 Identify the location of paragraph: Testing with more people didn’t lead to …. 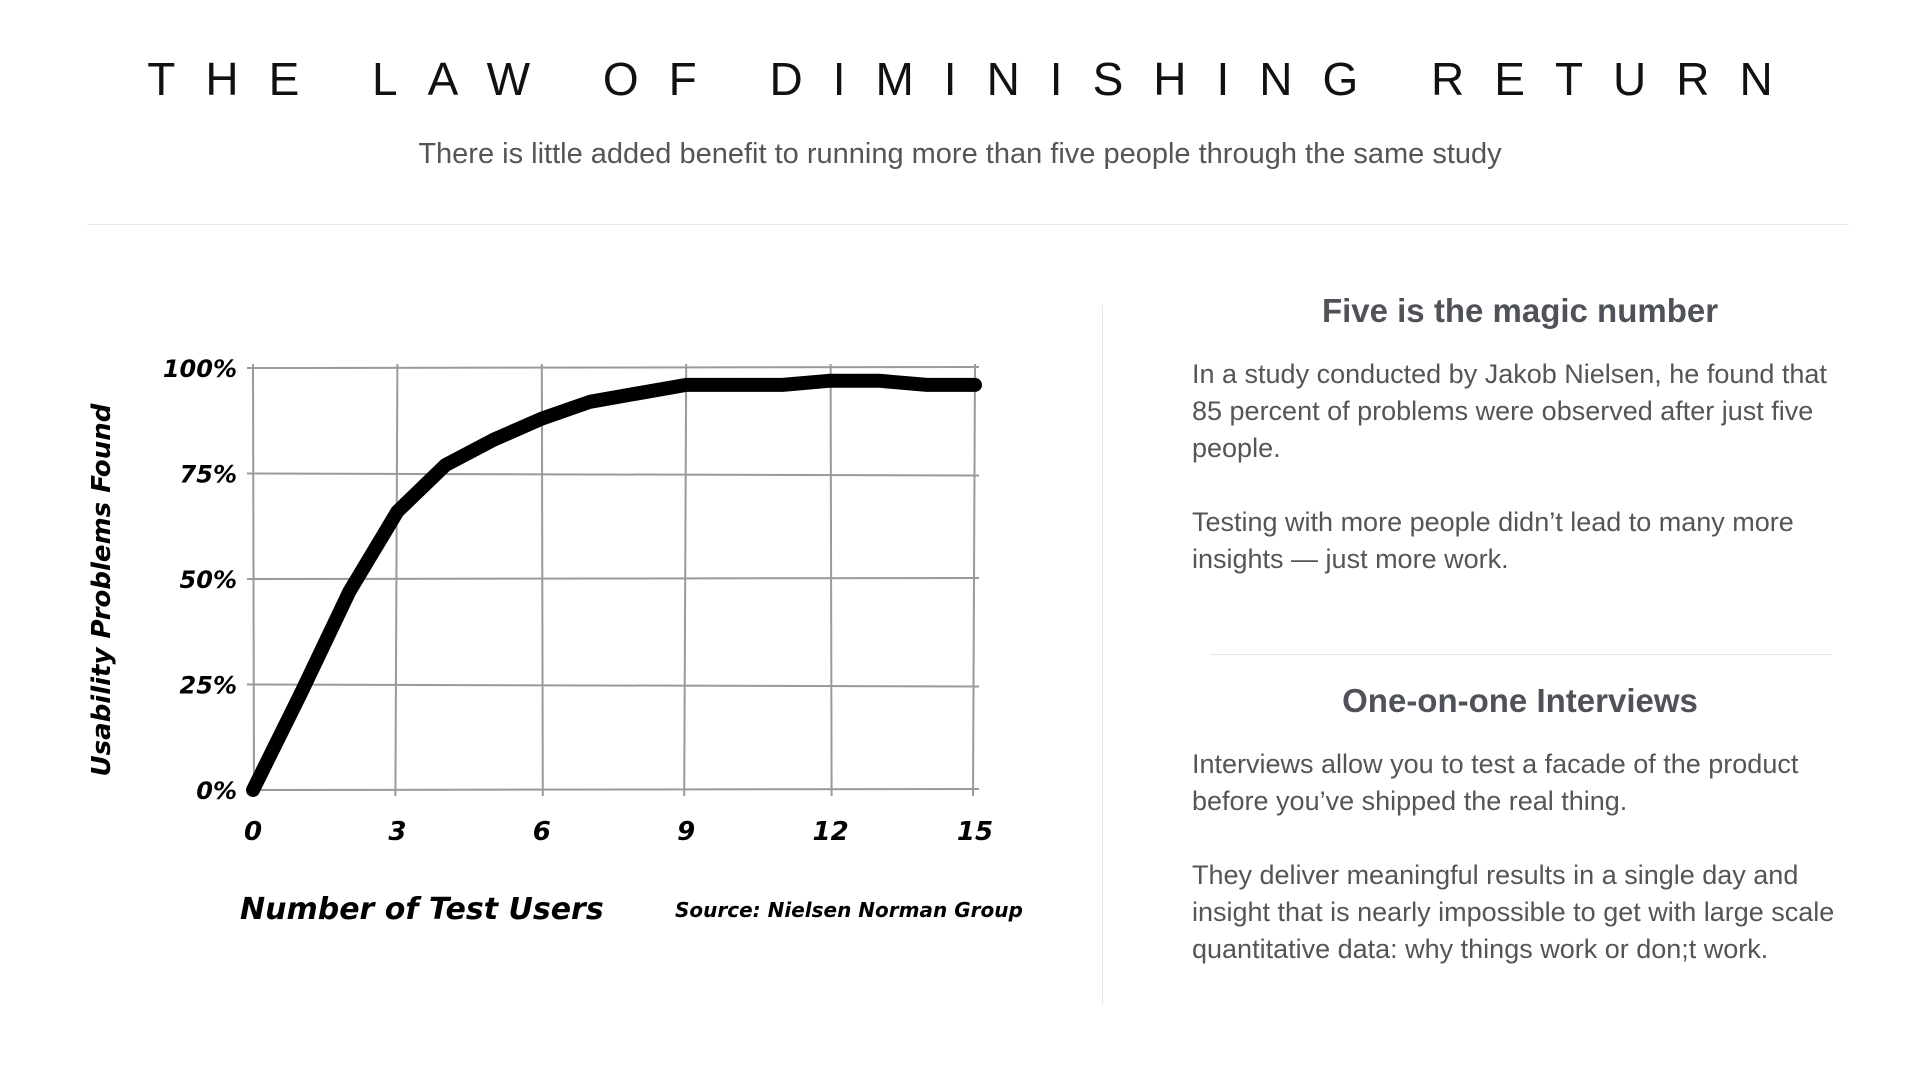
(1493, 540).